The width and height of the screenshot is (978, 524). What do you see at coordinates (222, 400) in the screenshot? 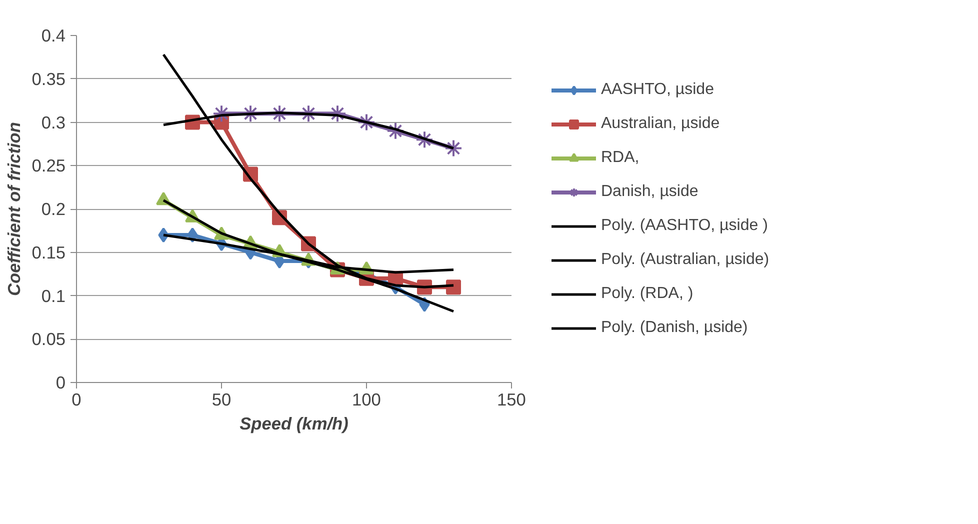
I see `x-tick-label: 50` at bounding box center [222, 400].